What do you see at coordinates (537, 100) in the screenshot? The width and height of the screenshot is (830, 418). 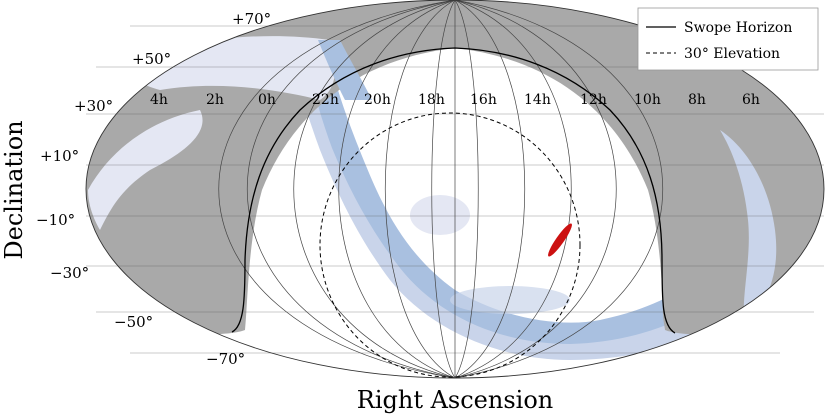 I see `ra-tick-label: 14h` at bounding box center [537, 100].